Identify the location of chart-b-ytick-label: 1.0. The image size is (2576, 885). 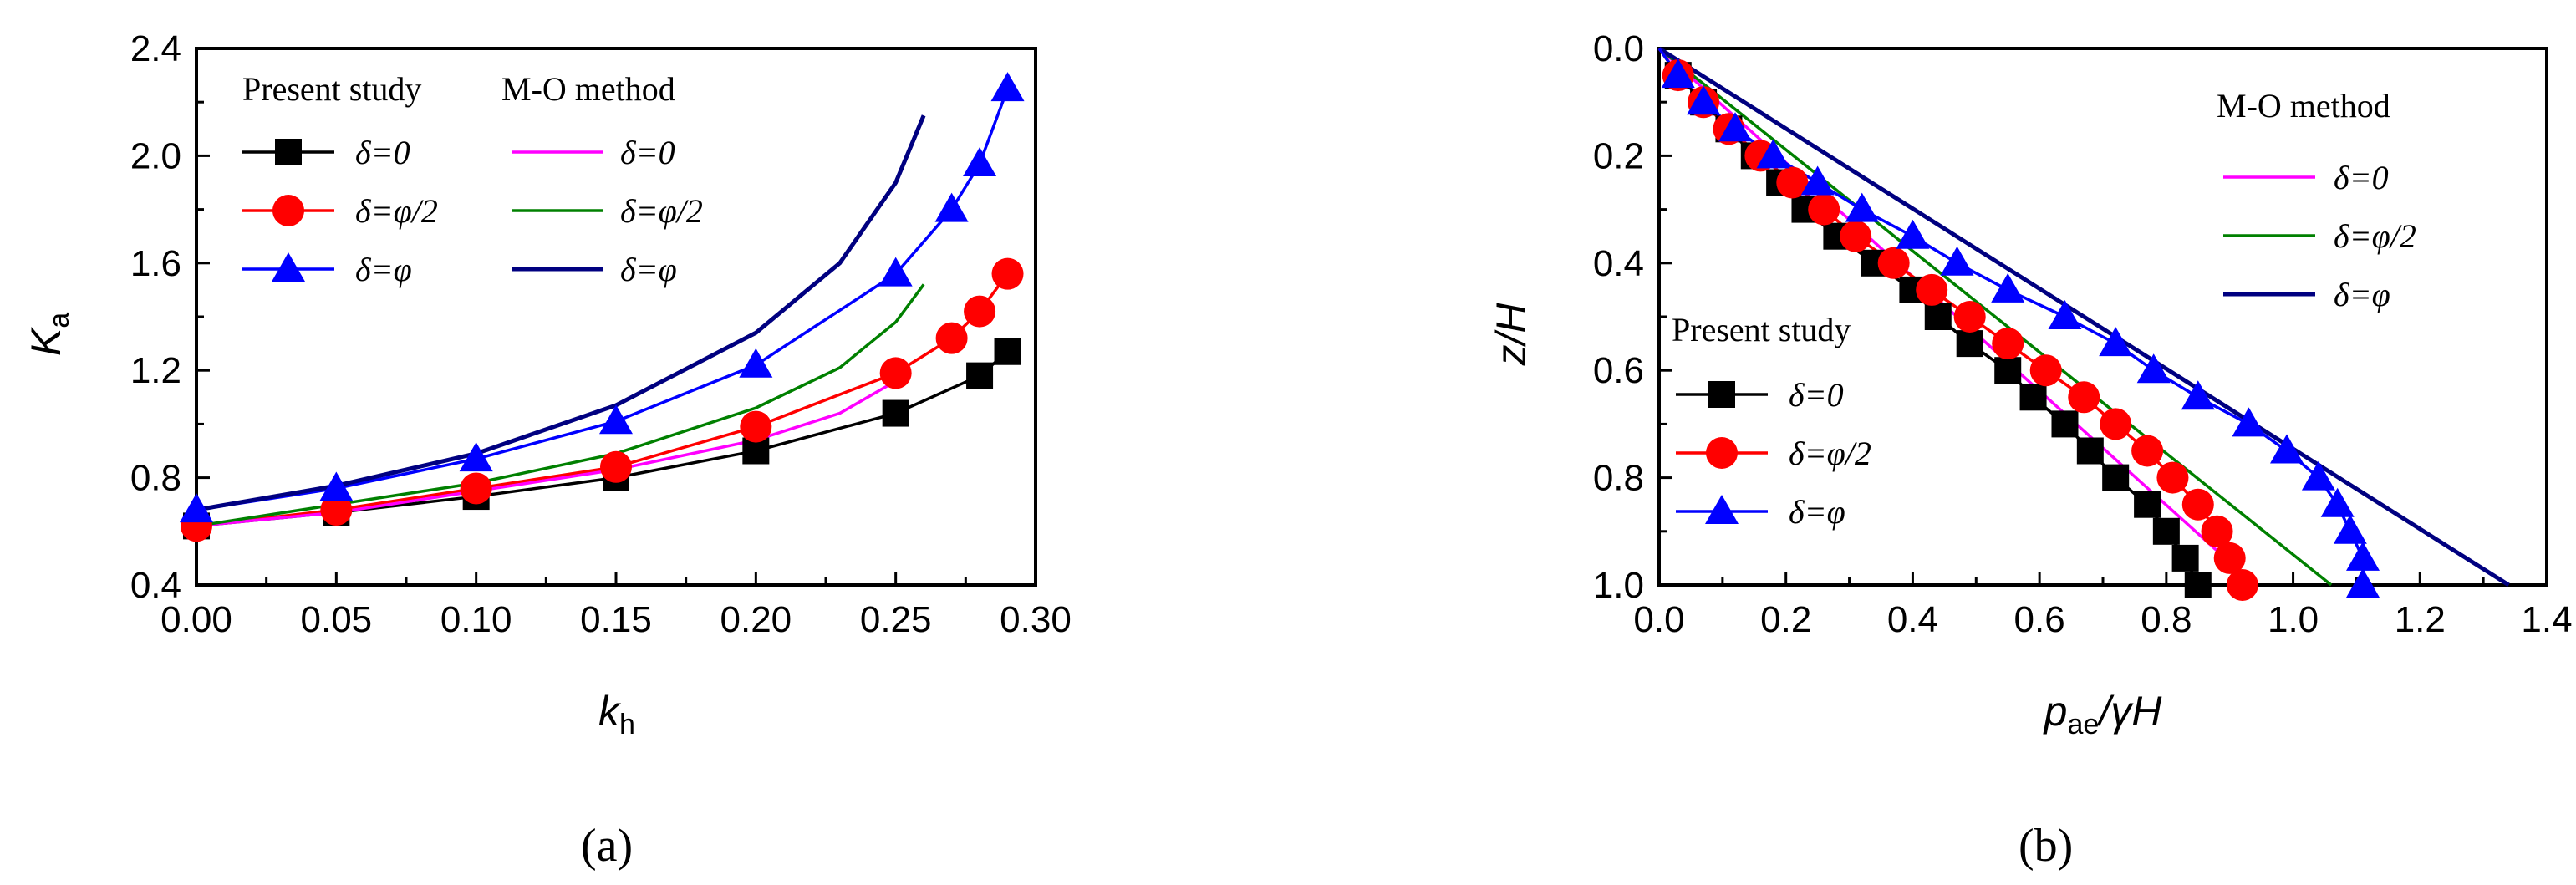
(1618, 585).